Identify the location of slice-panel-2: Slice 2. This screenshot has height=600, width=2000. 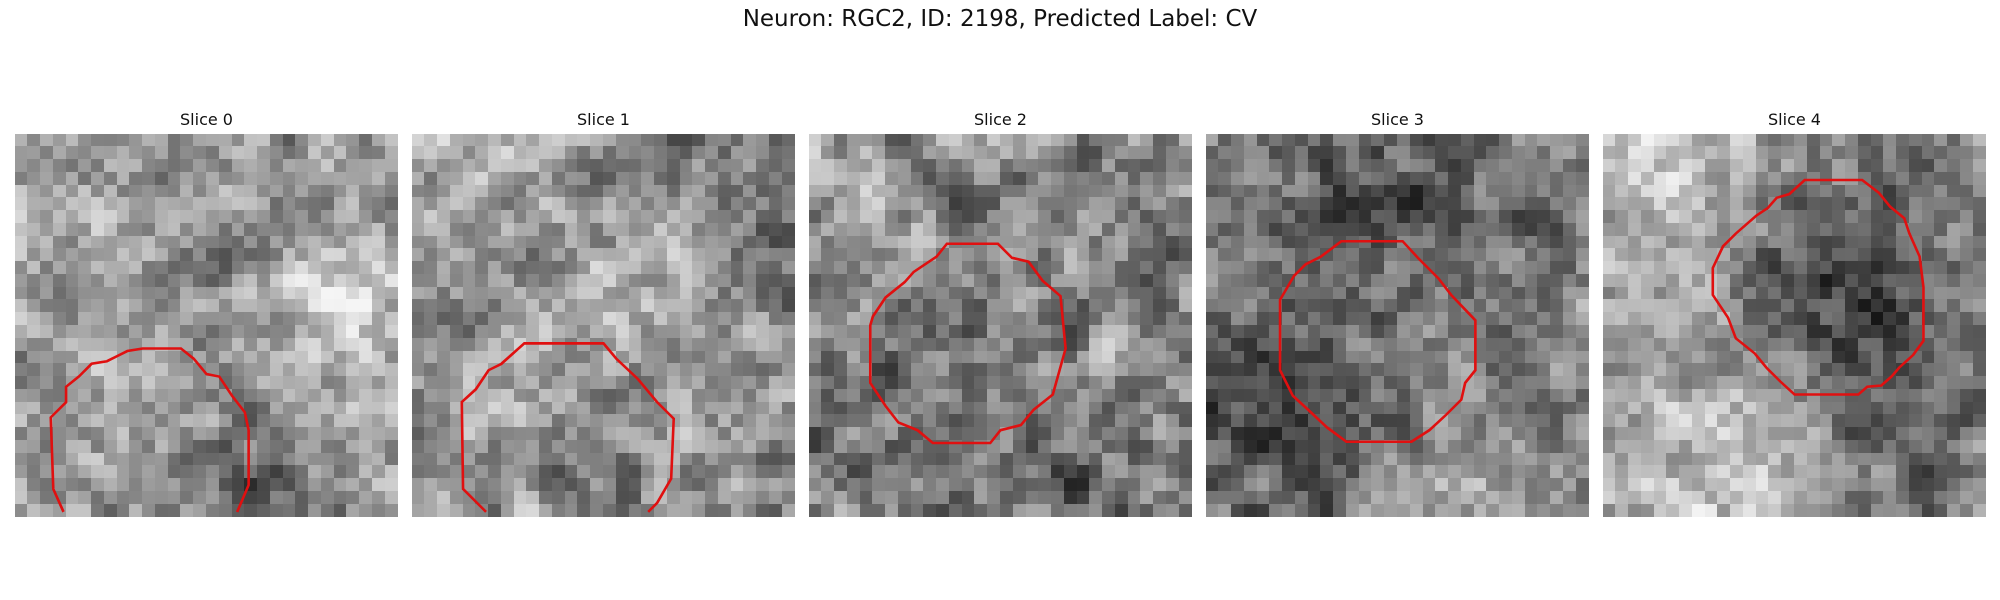
(1000, 312).